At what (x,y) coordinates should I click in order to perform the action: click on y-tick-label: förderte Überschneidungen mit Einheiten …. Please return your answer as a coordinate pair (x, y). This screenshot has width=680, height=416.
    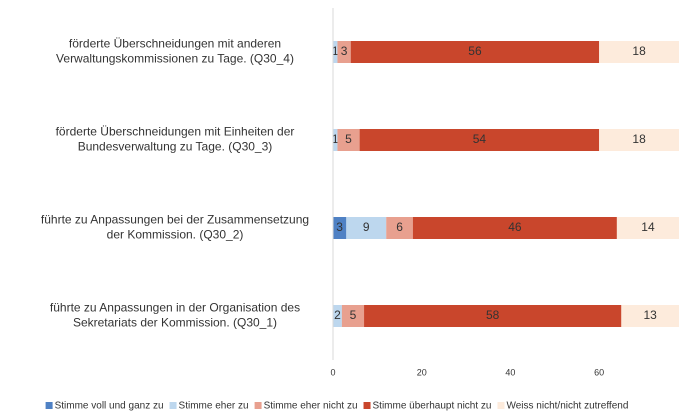
    Looking at the image, I should click on (175, 132).